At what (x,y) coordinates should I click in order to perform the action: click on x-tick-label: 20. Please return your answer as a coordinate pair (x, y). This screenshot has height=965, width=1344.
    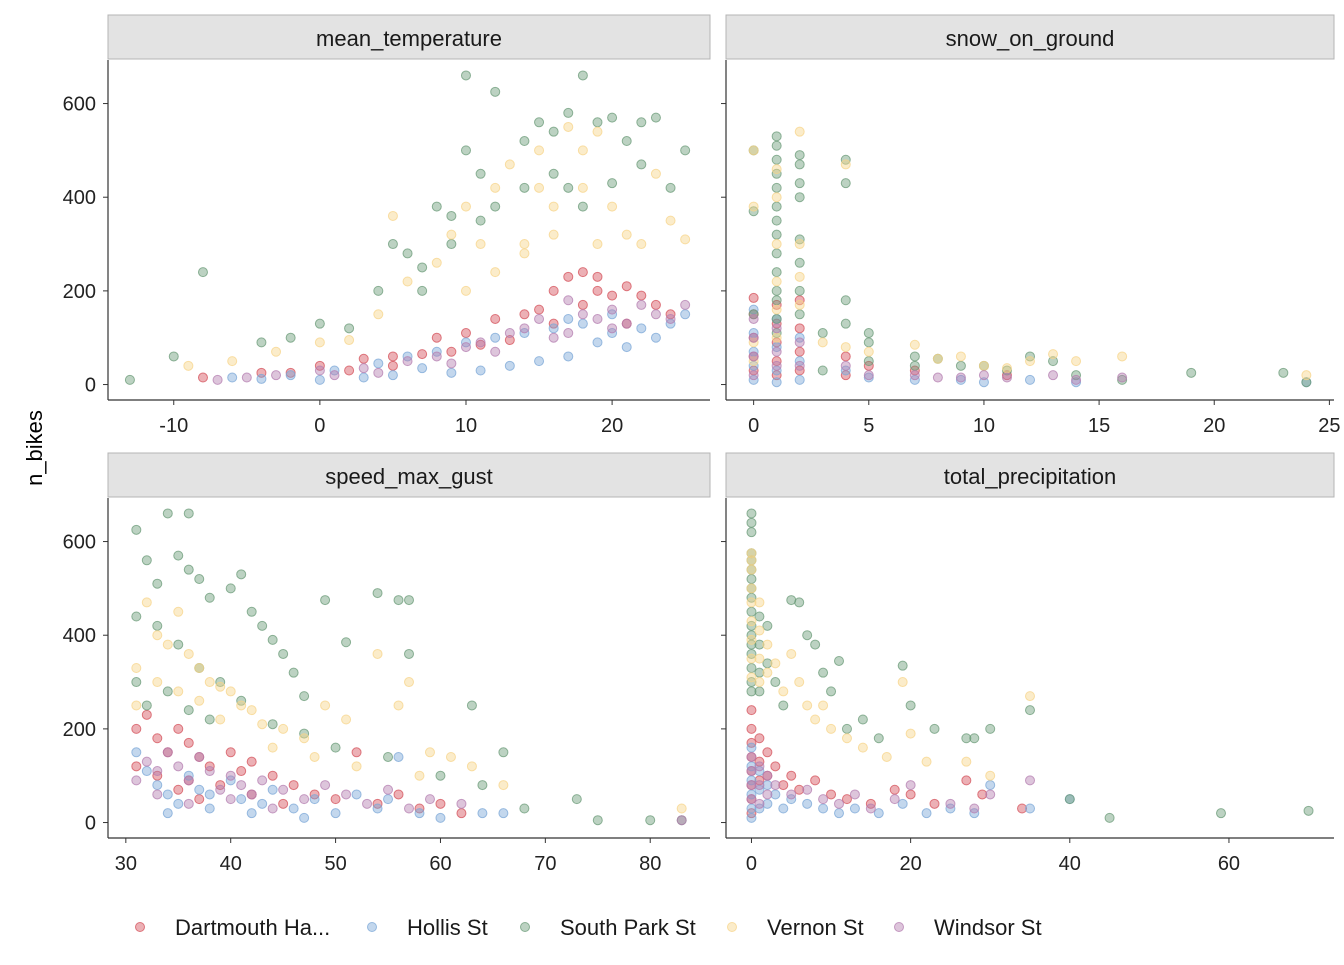
    Looking at the image, I should click on (612, 426).